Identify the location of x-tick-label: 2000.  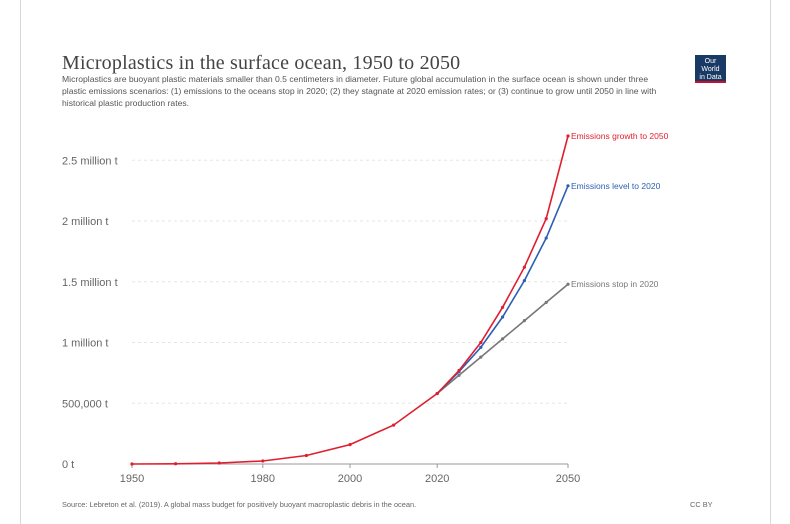
(350, 479).